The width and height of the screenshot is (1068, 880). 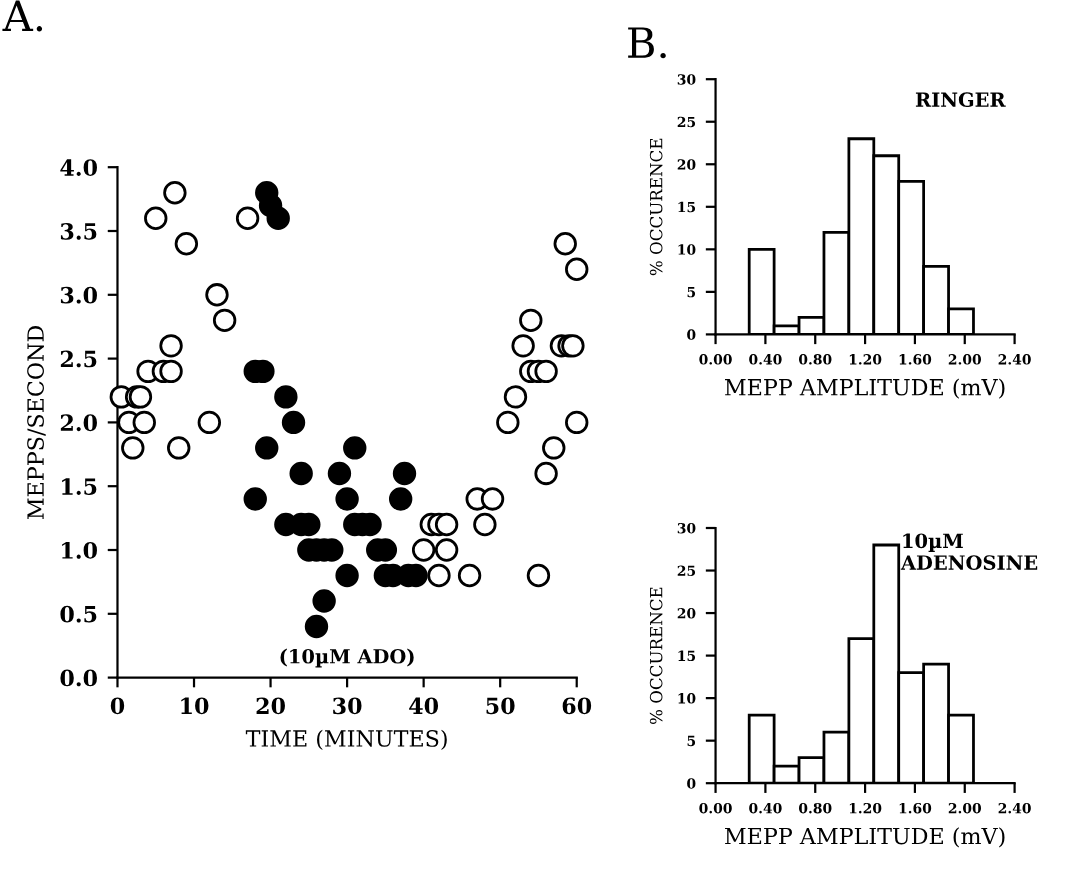 I want to click on y-tick-label: 3.5, so click(x=78, y=231).